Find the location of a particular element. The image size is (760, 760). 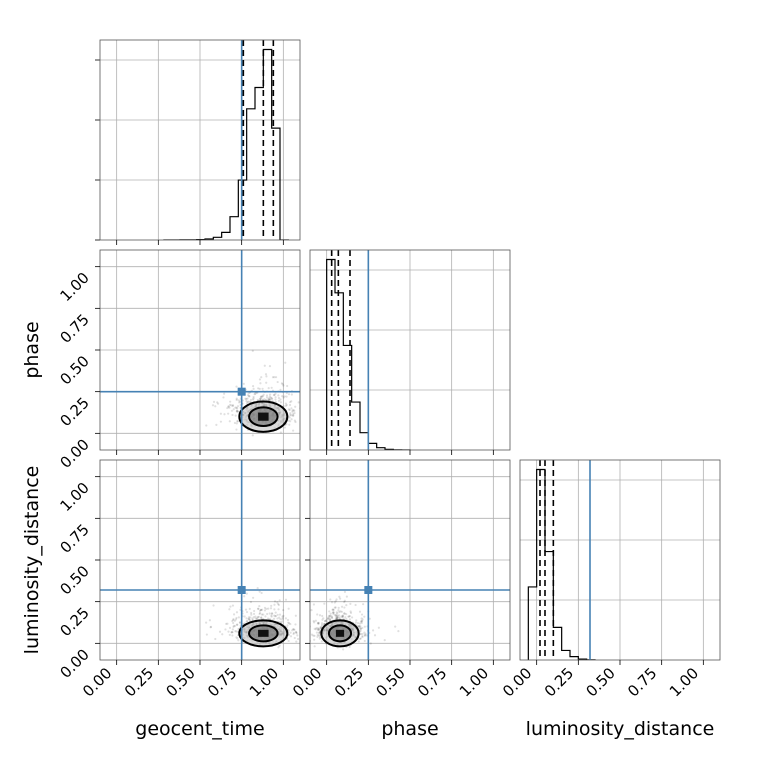

panel-phase-vs-luminosity_distance: 0.00 0.25 0.50 0.75 1.00 is located at coordinates (400, 579).